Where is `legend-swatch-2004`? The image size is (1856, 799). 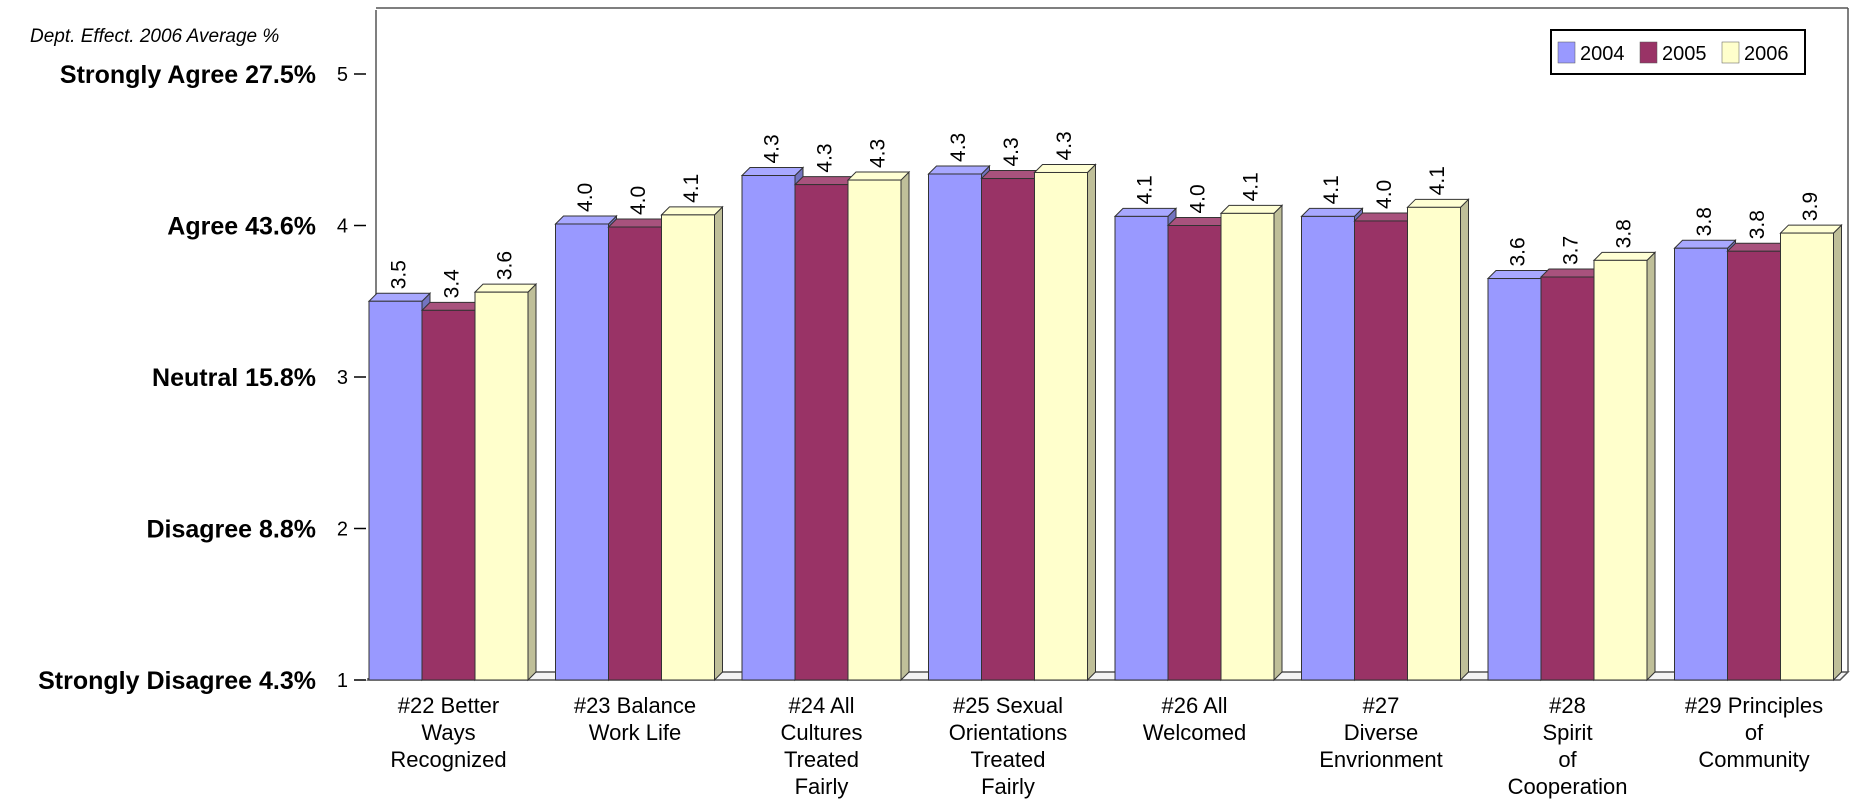
legend-swatch-2004 is located at coordinates (1566, 52).